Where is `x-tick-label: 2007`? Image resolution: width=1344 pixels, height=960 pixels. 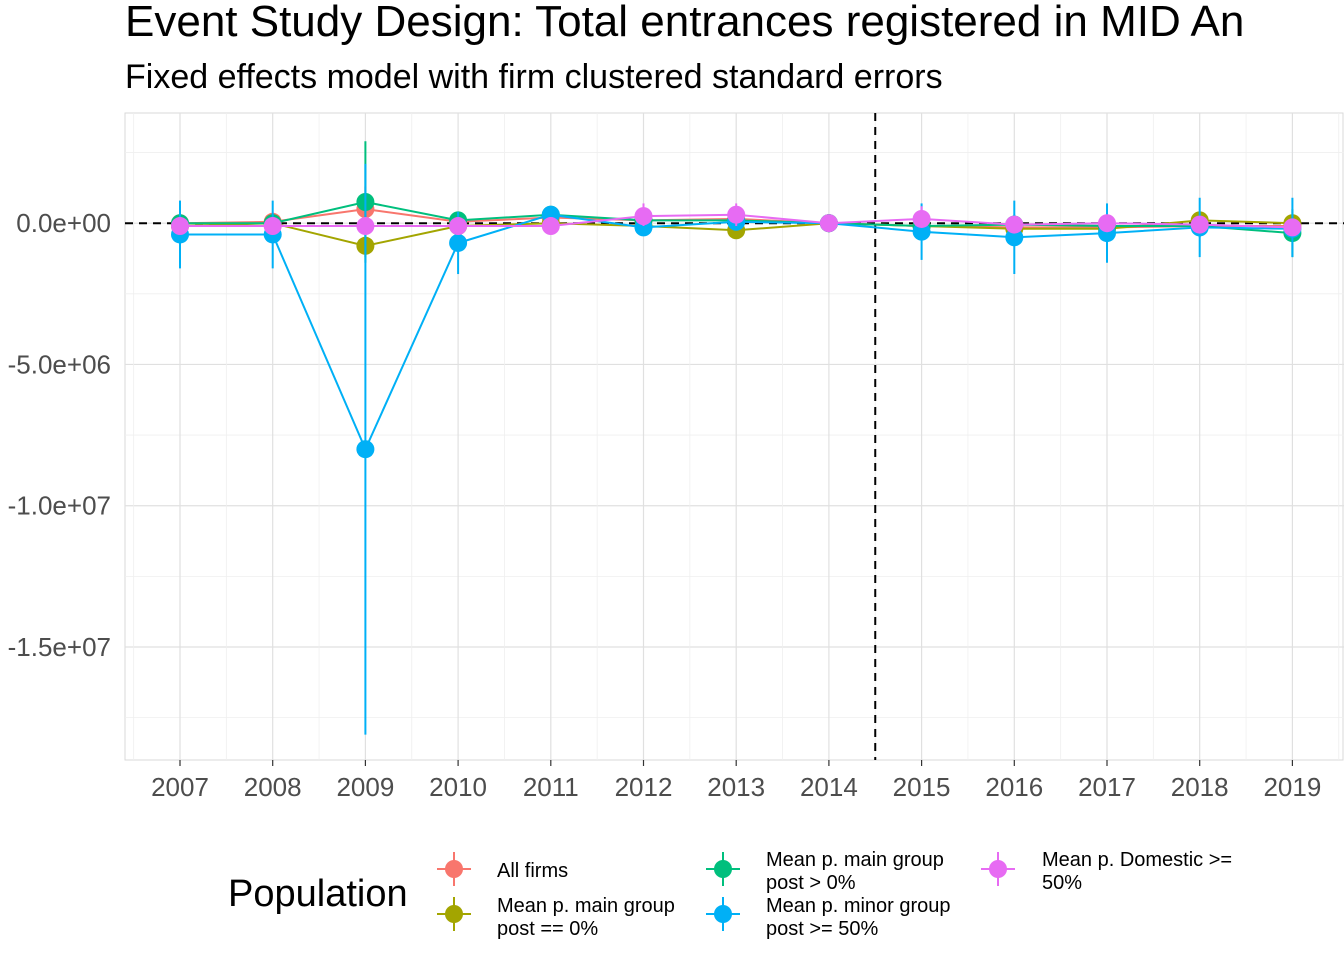 x-tick-label: 2007 is located at coordinates (180, 787).